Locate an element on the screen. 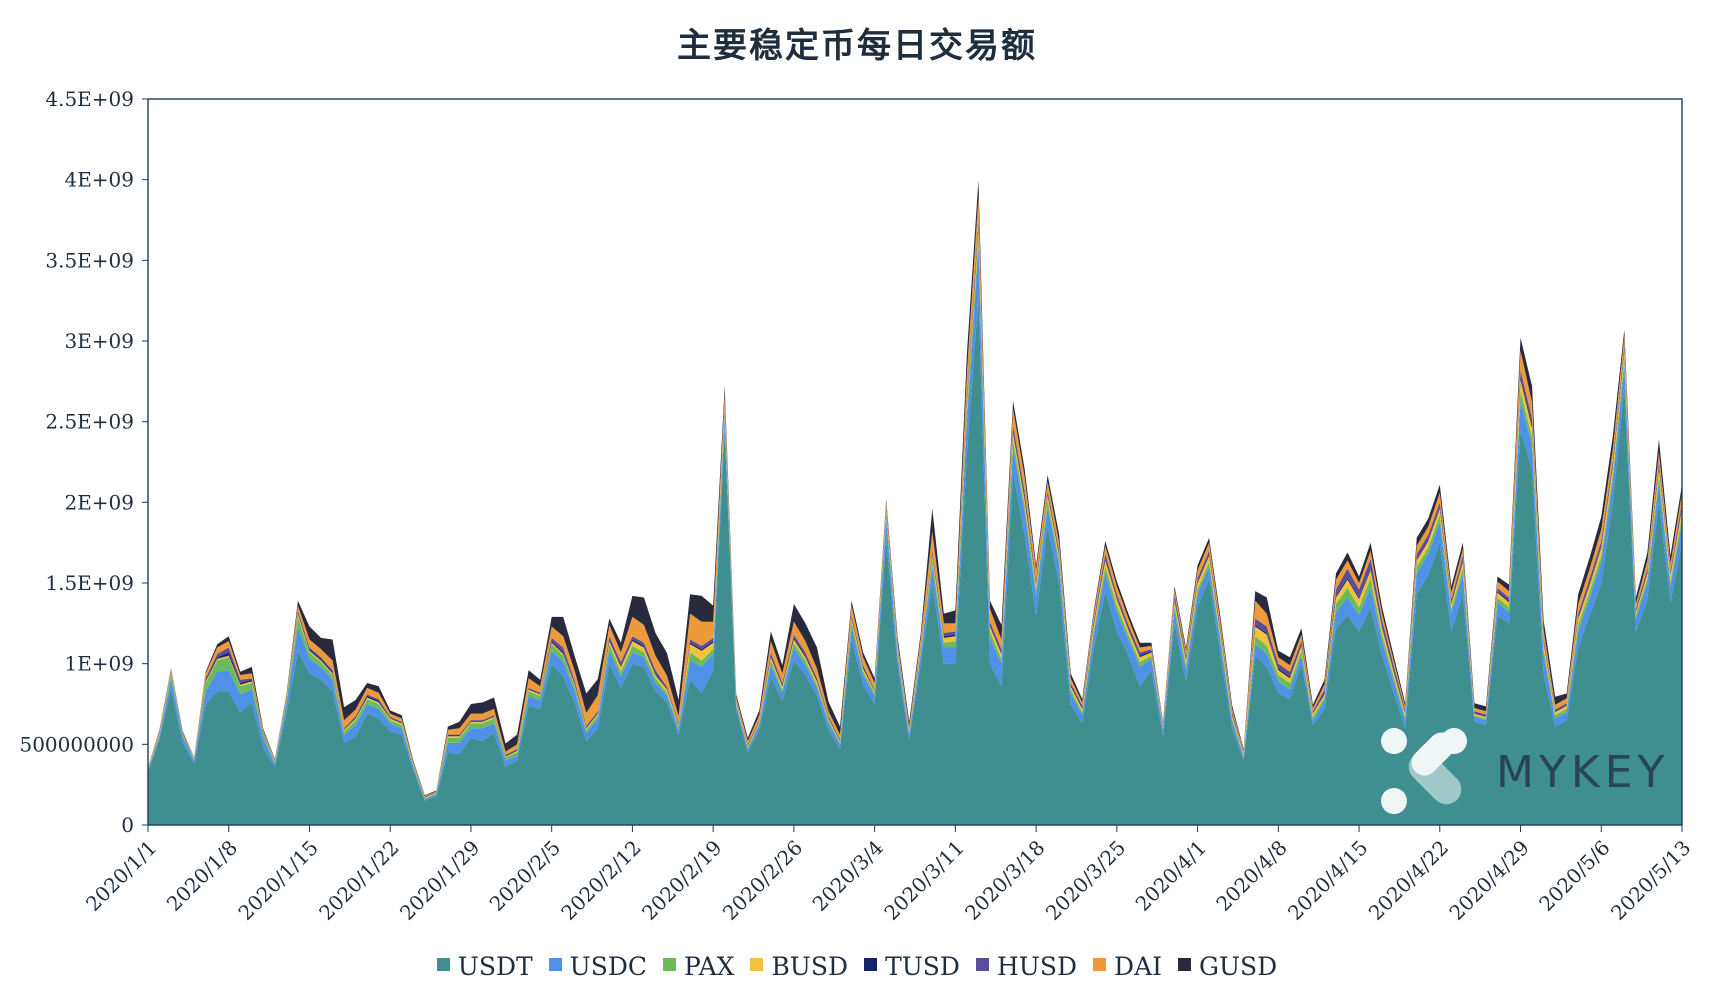  x-tick-label: 2020/2/12 is located at coordinates (600, 879).